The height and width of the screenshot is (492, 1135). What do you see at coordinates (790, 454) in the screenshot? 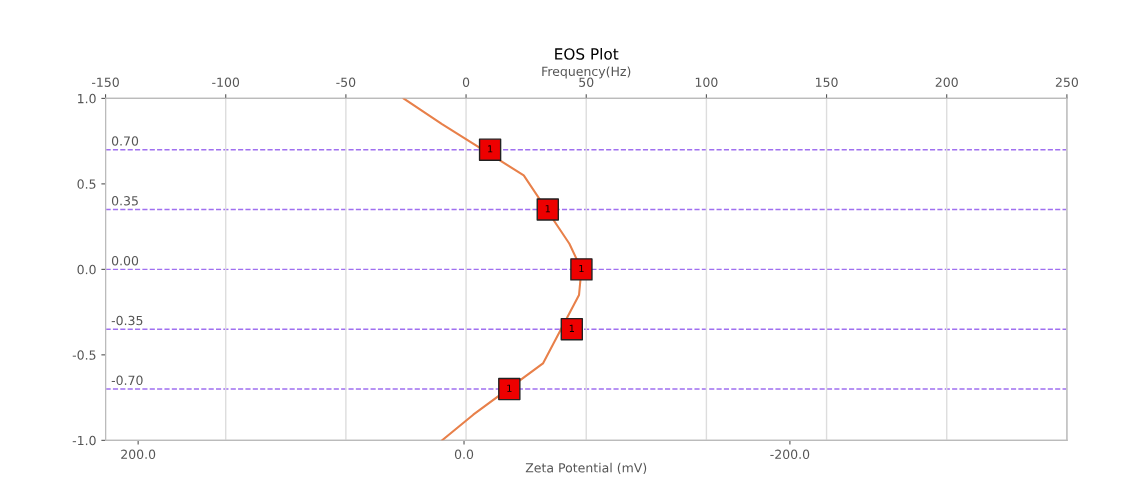
I see `x-tick-label: -200.0` at bounding box center [790, 454].